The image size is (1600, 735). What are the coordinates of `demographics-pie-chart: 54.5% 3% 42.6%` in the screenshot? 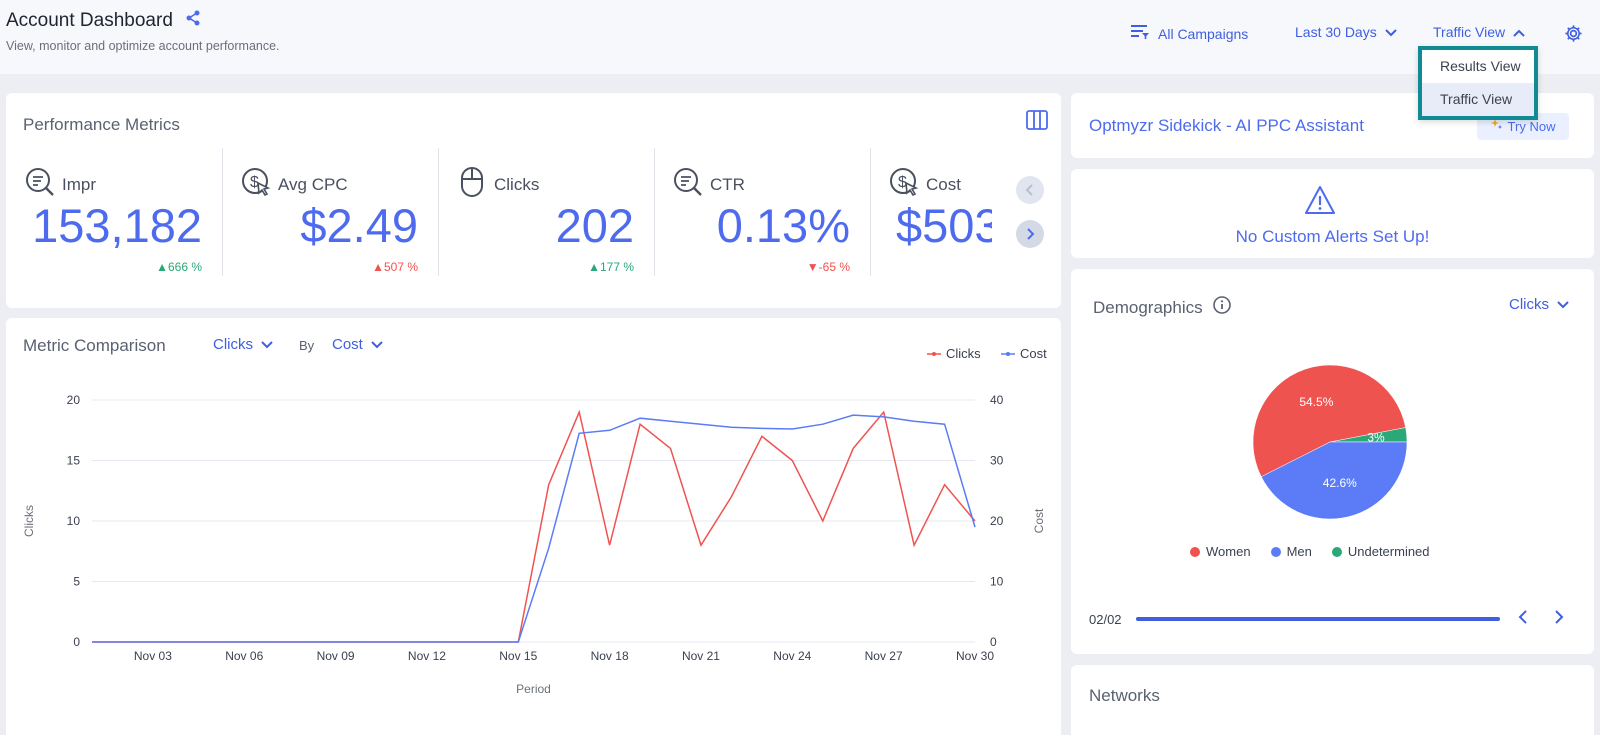 It's located at (1330, 442).